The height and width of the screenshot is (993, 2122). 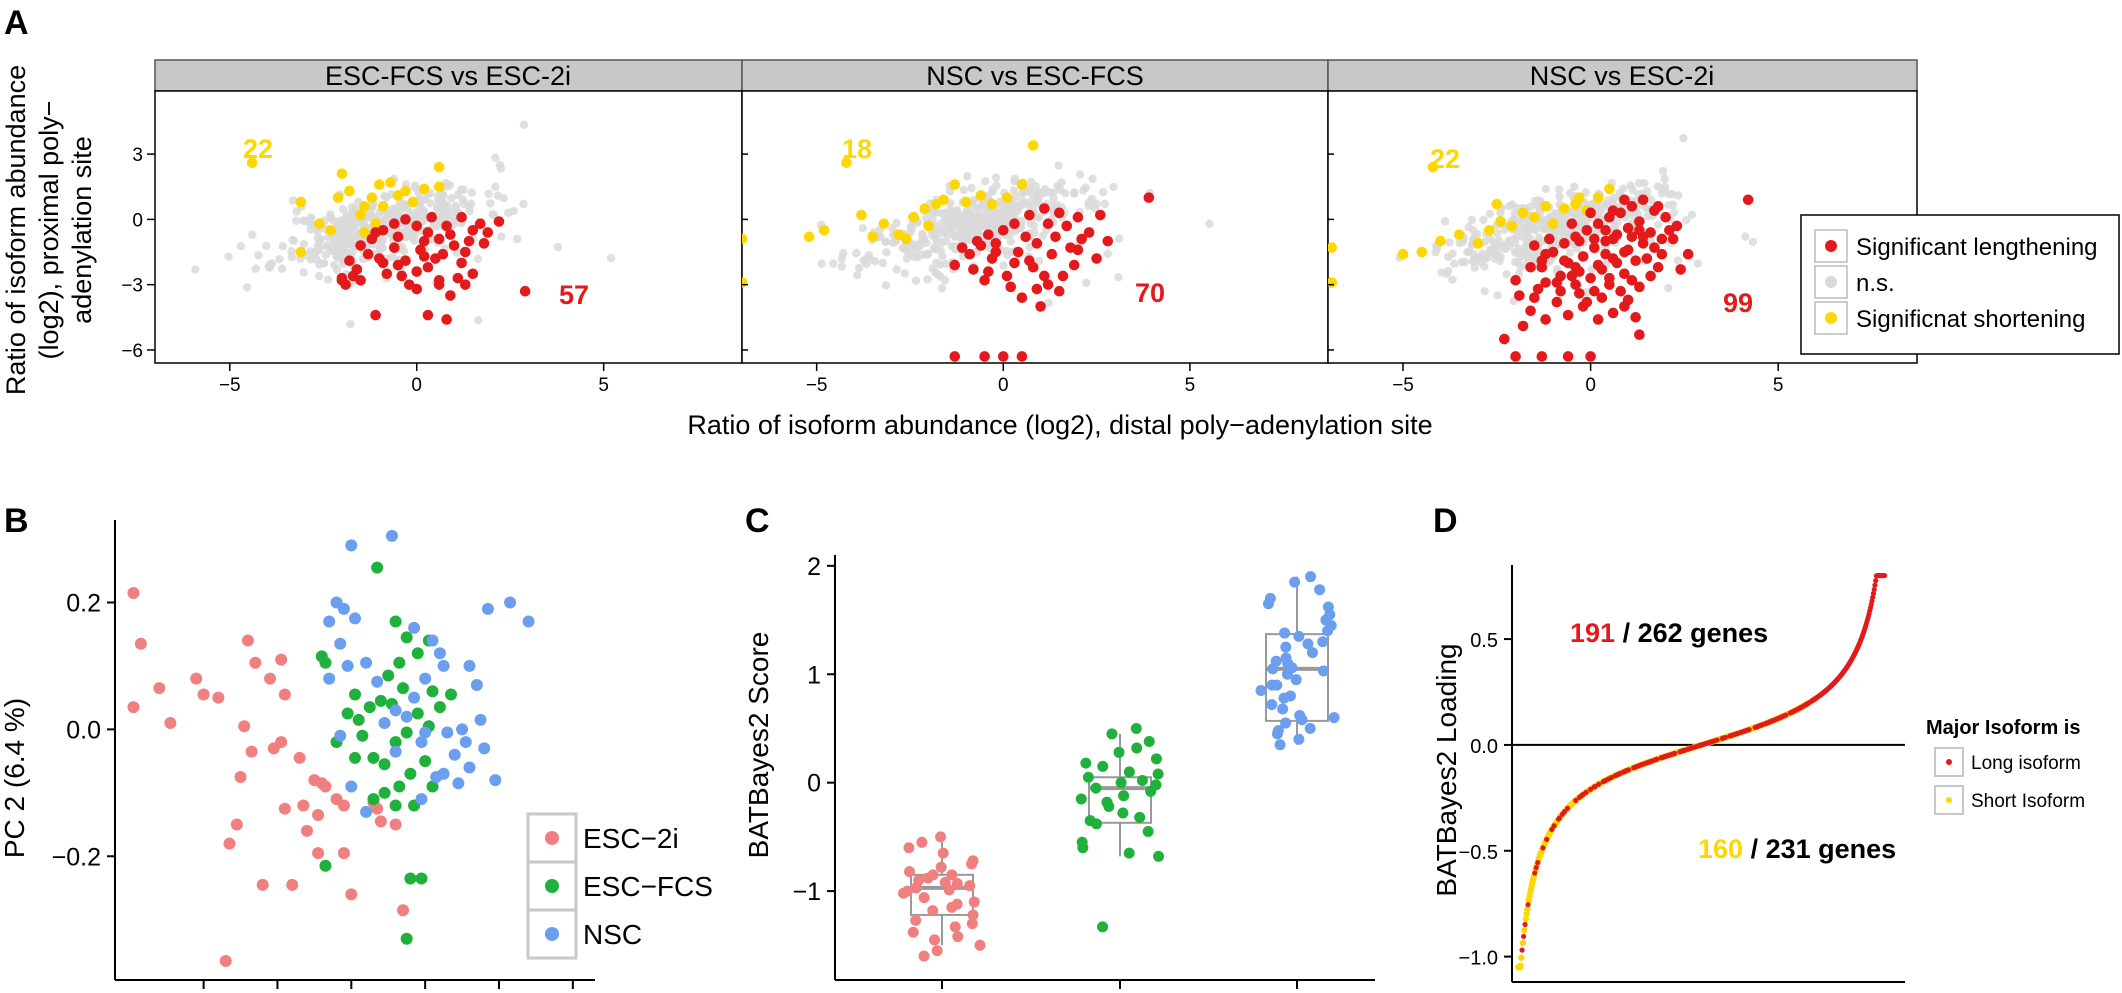 I want to click on legend-d-dot-short, so click(x=1949, y=800).